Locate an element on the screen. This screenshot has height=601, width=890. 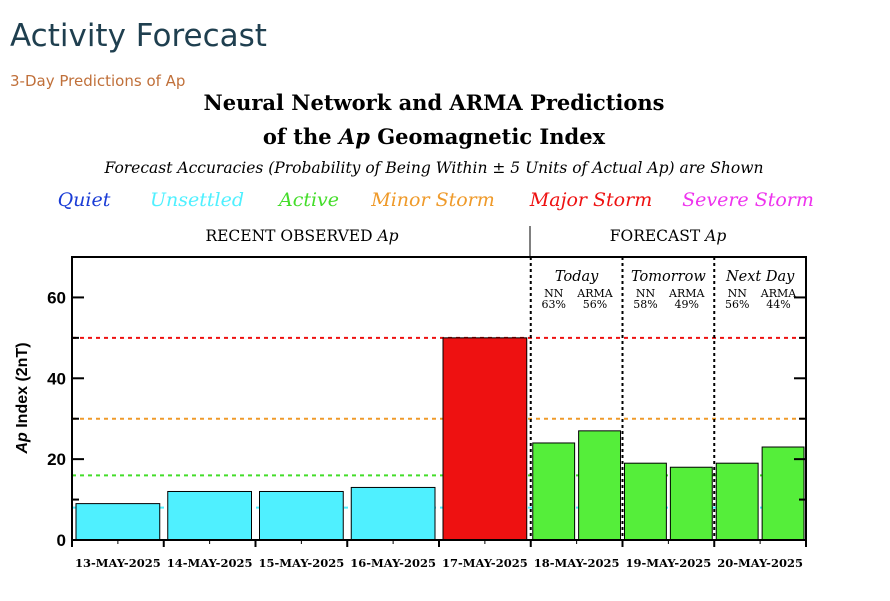
section-forecast-label: FORECAST is located at coordinates (657, 236).